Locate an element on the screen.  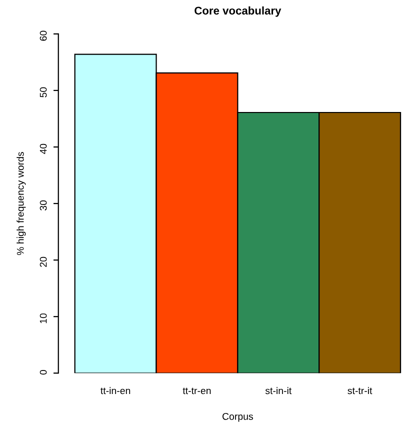
y-tick-label: 30 is located at coordinates (43, 205).